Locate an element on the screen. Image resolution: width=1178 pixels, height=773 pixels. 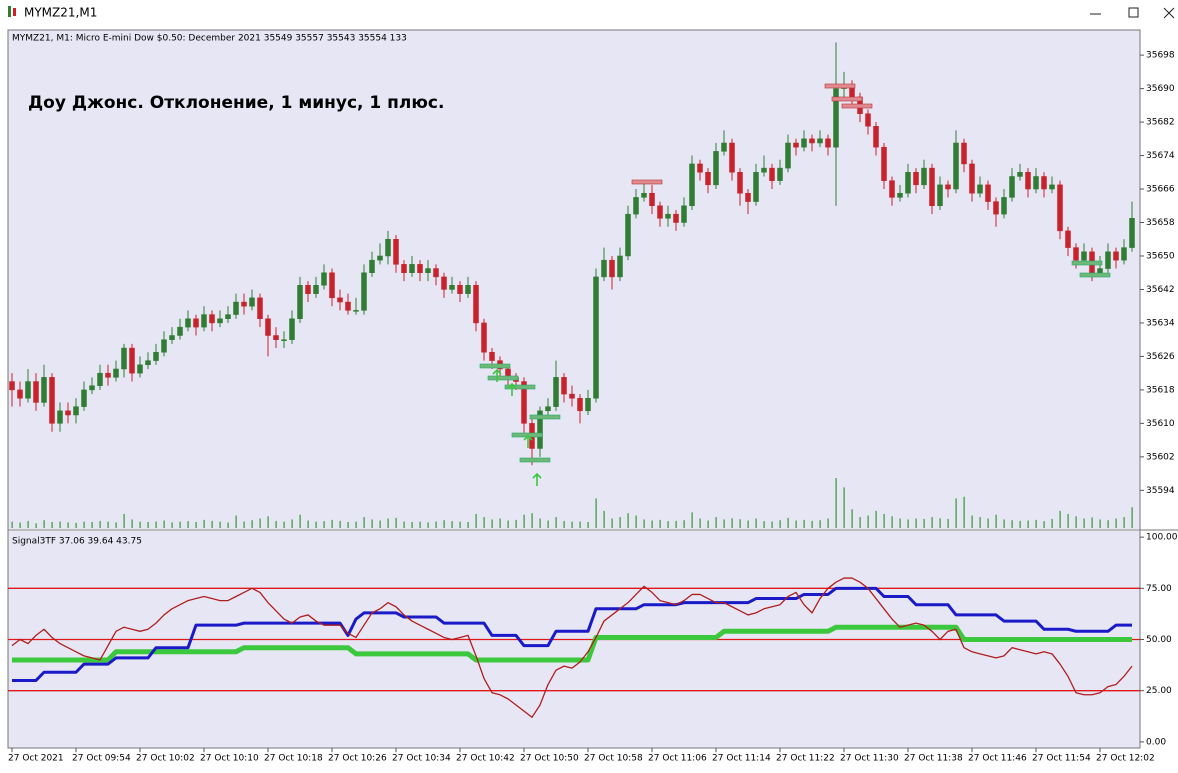
x-tick-label: 27 Oct 11:06 is located at coordinates (677, 759).